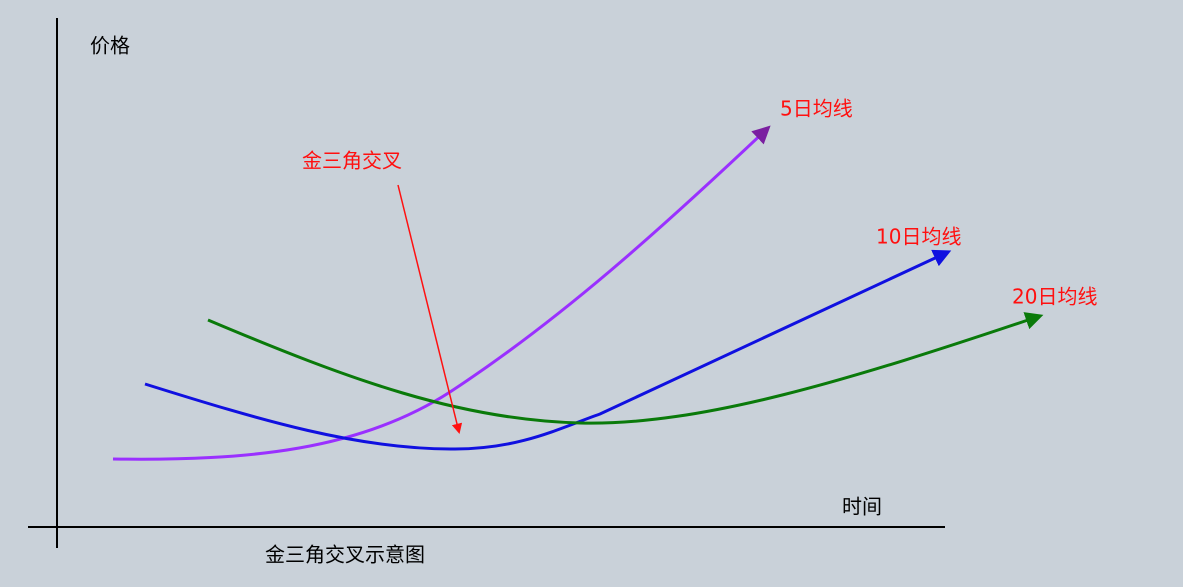  Describe the element at coordinates (110, 46) in the screenshot. I see `y-axis-label: 价格` at that location.